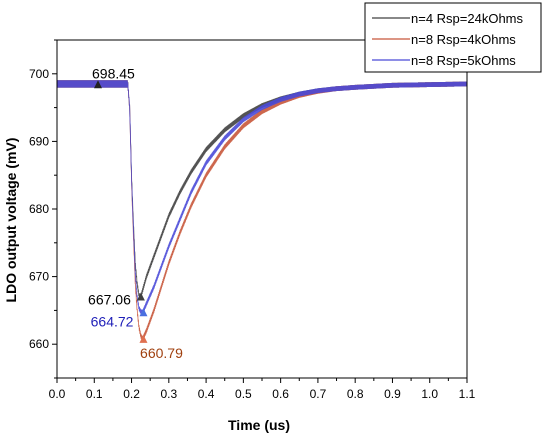  Describe the element at coordinates (112, 321) in the screenshot. I see `annotation-label: 664.72` at that location.